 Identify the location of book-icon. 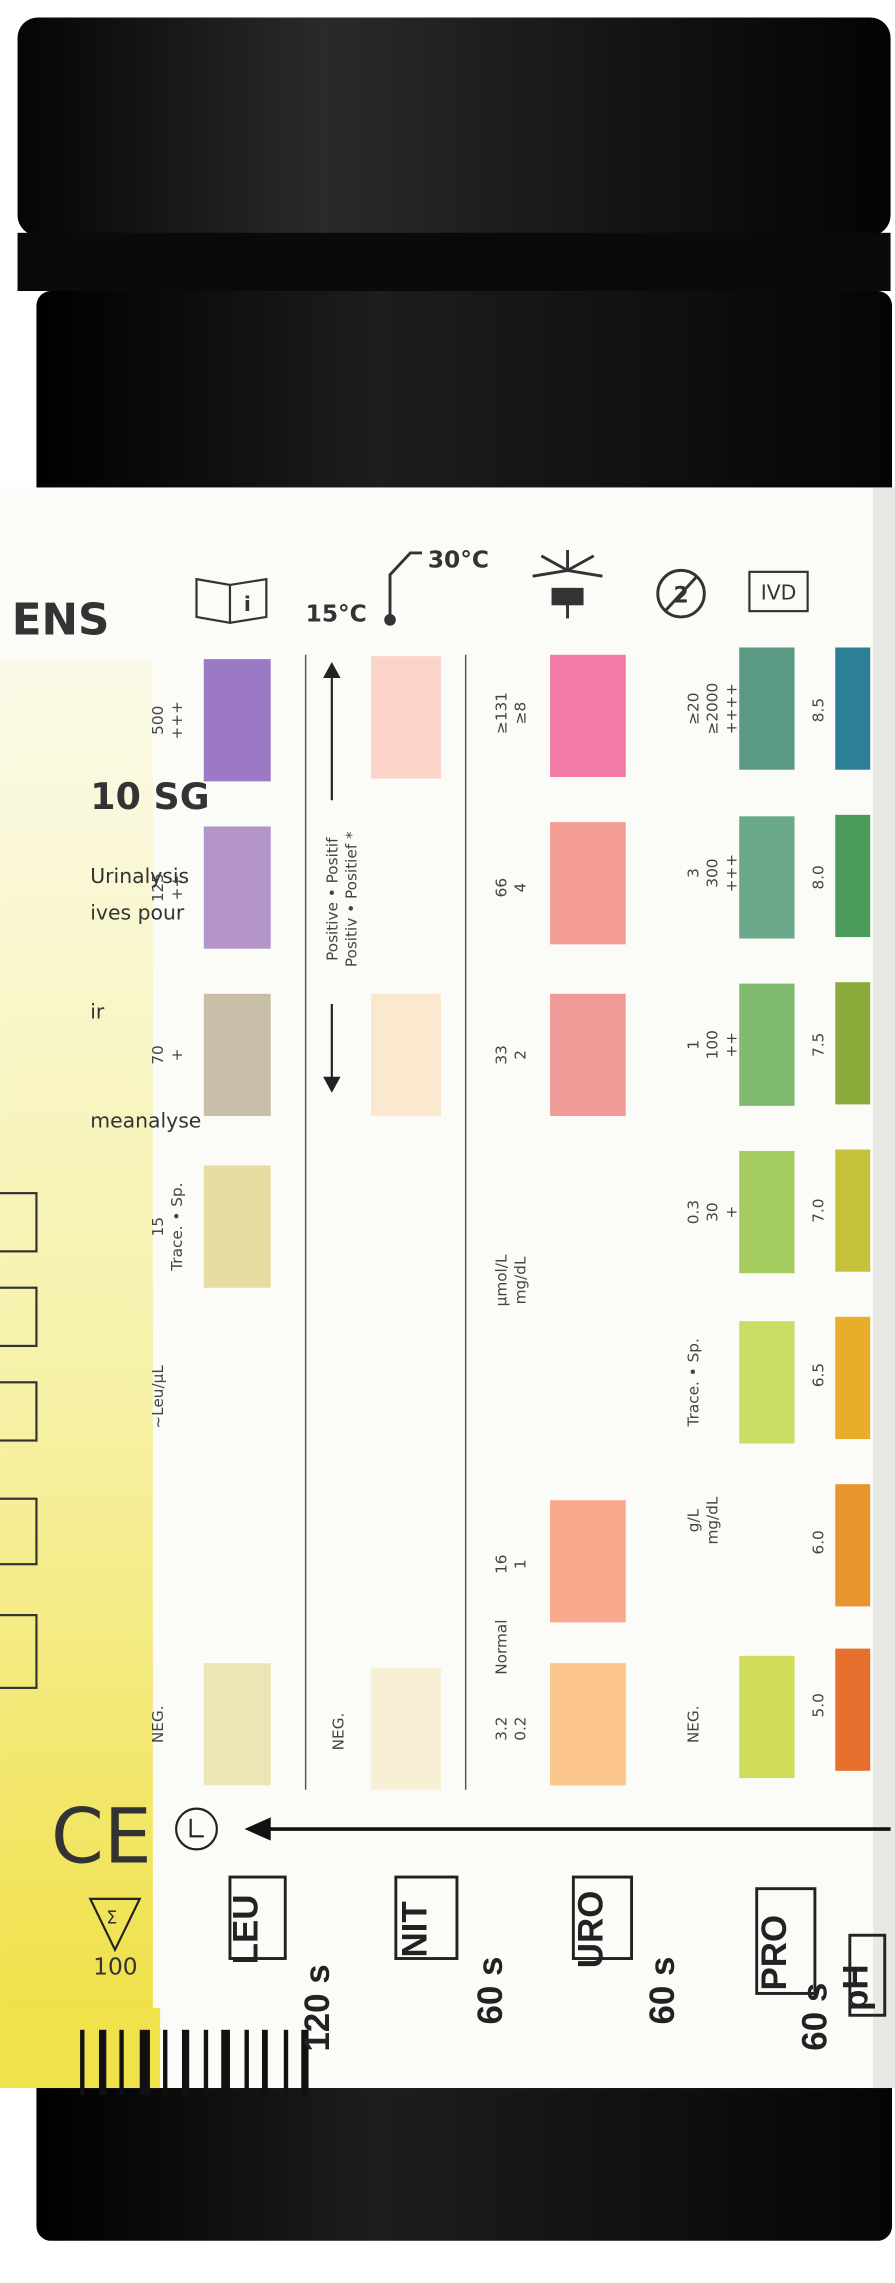
(231, 601).